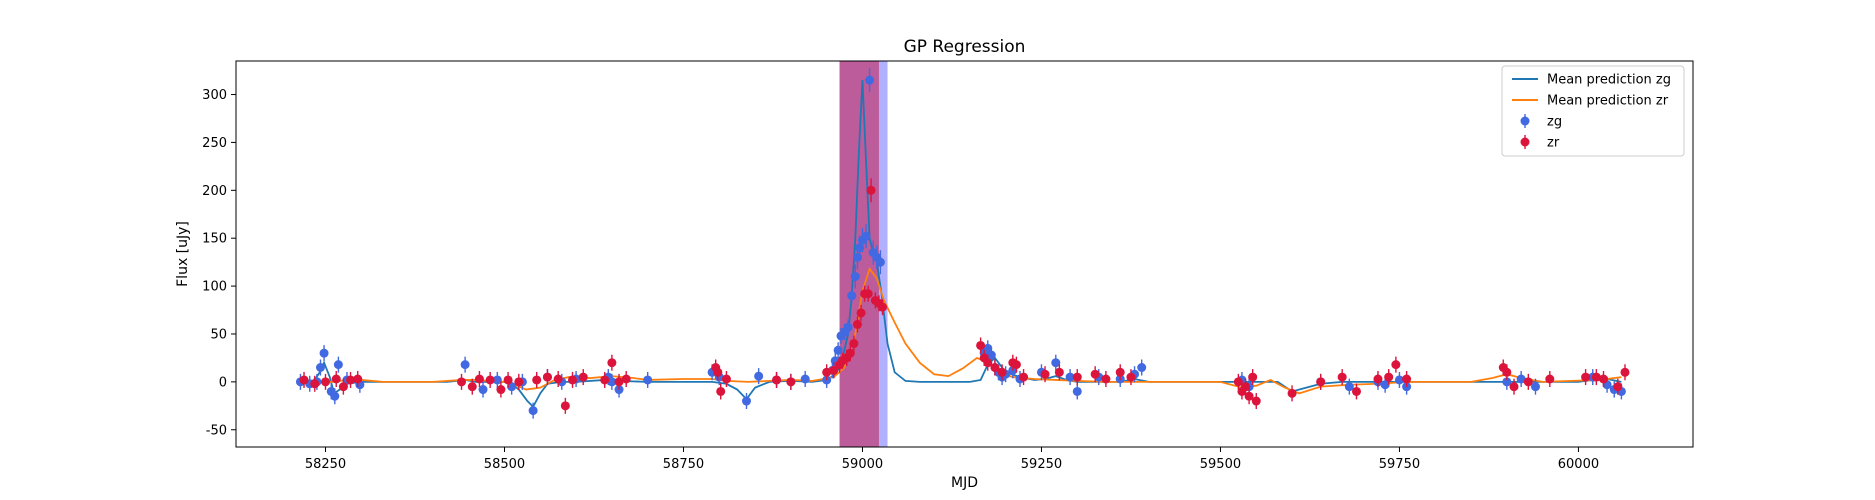 The height and width of the screenshot is (500, 1875). What do you see at coordinates (214, 143) in the screenshot?
I see `y-tick-label: 250` at bounding box center [214, 143].